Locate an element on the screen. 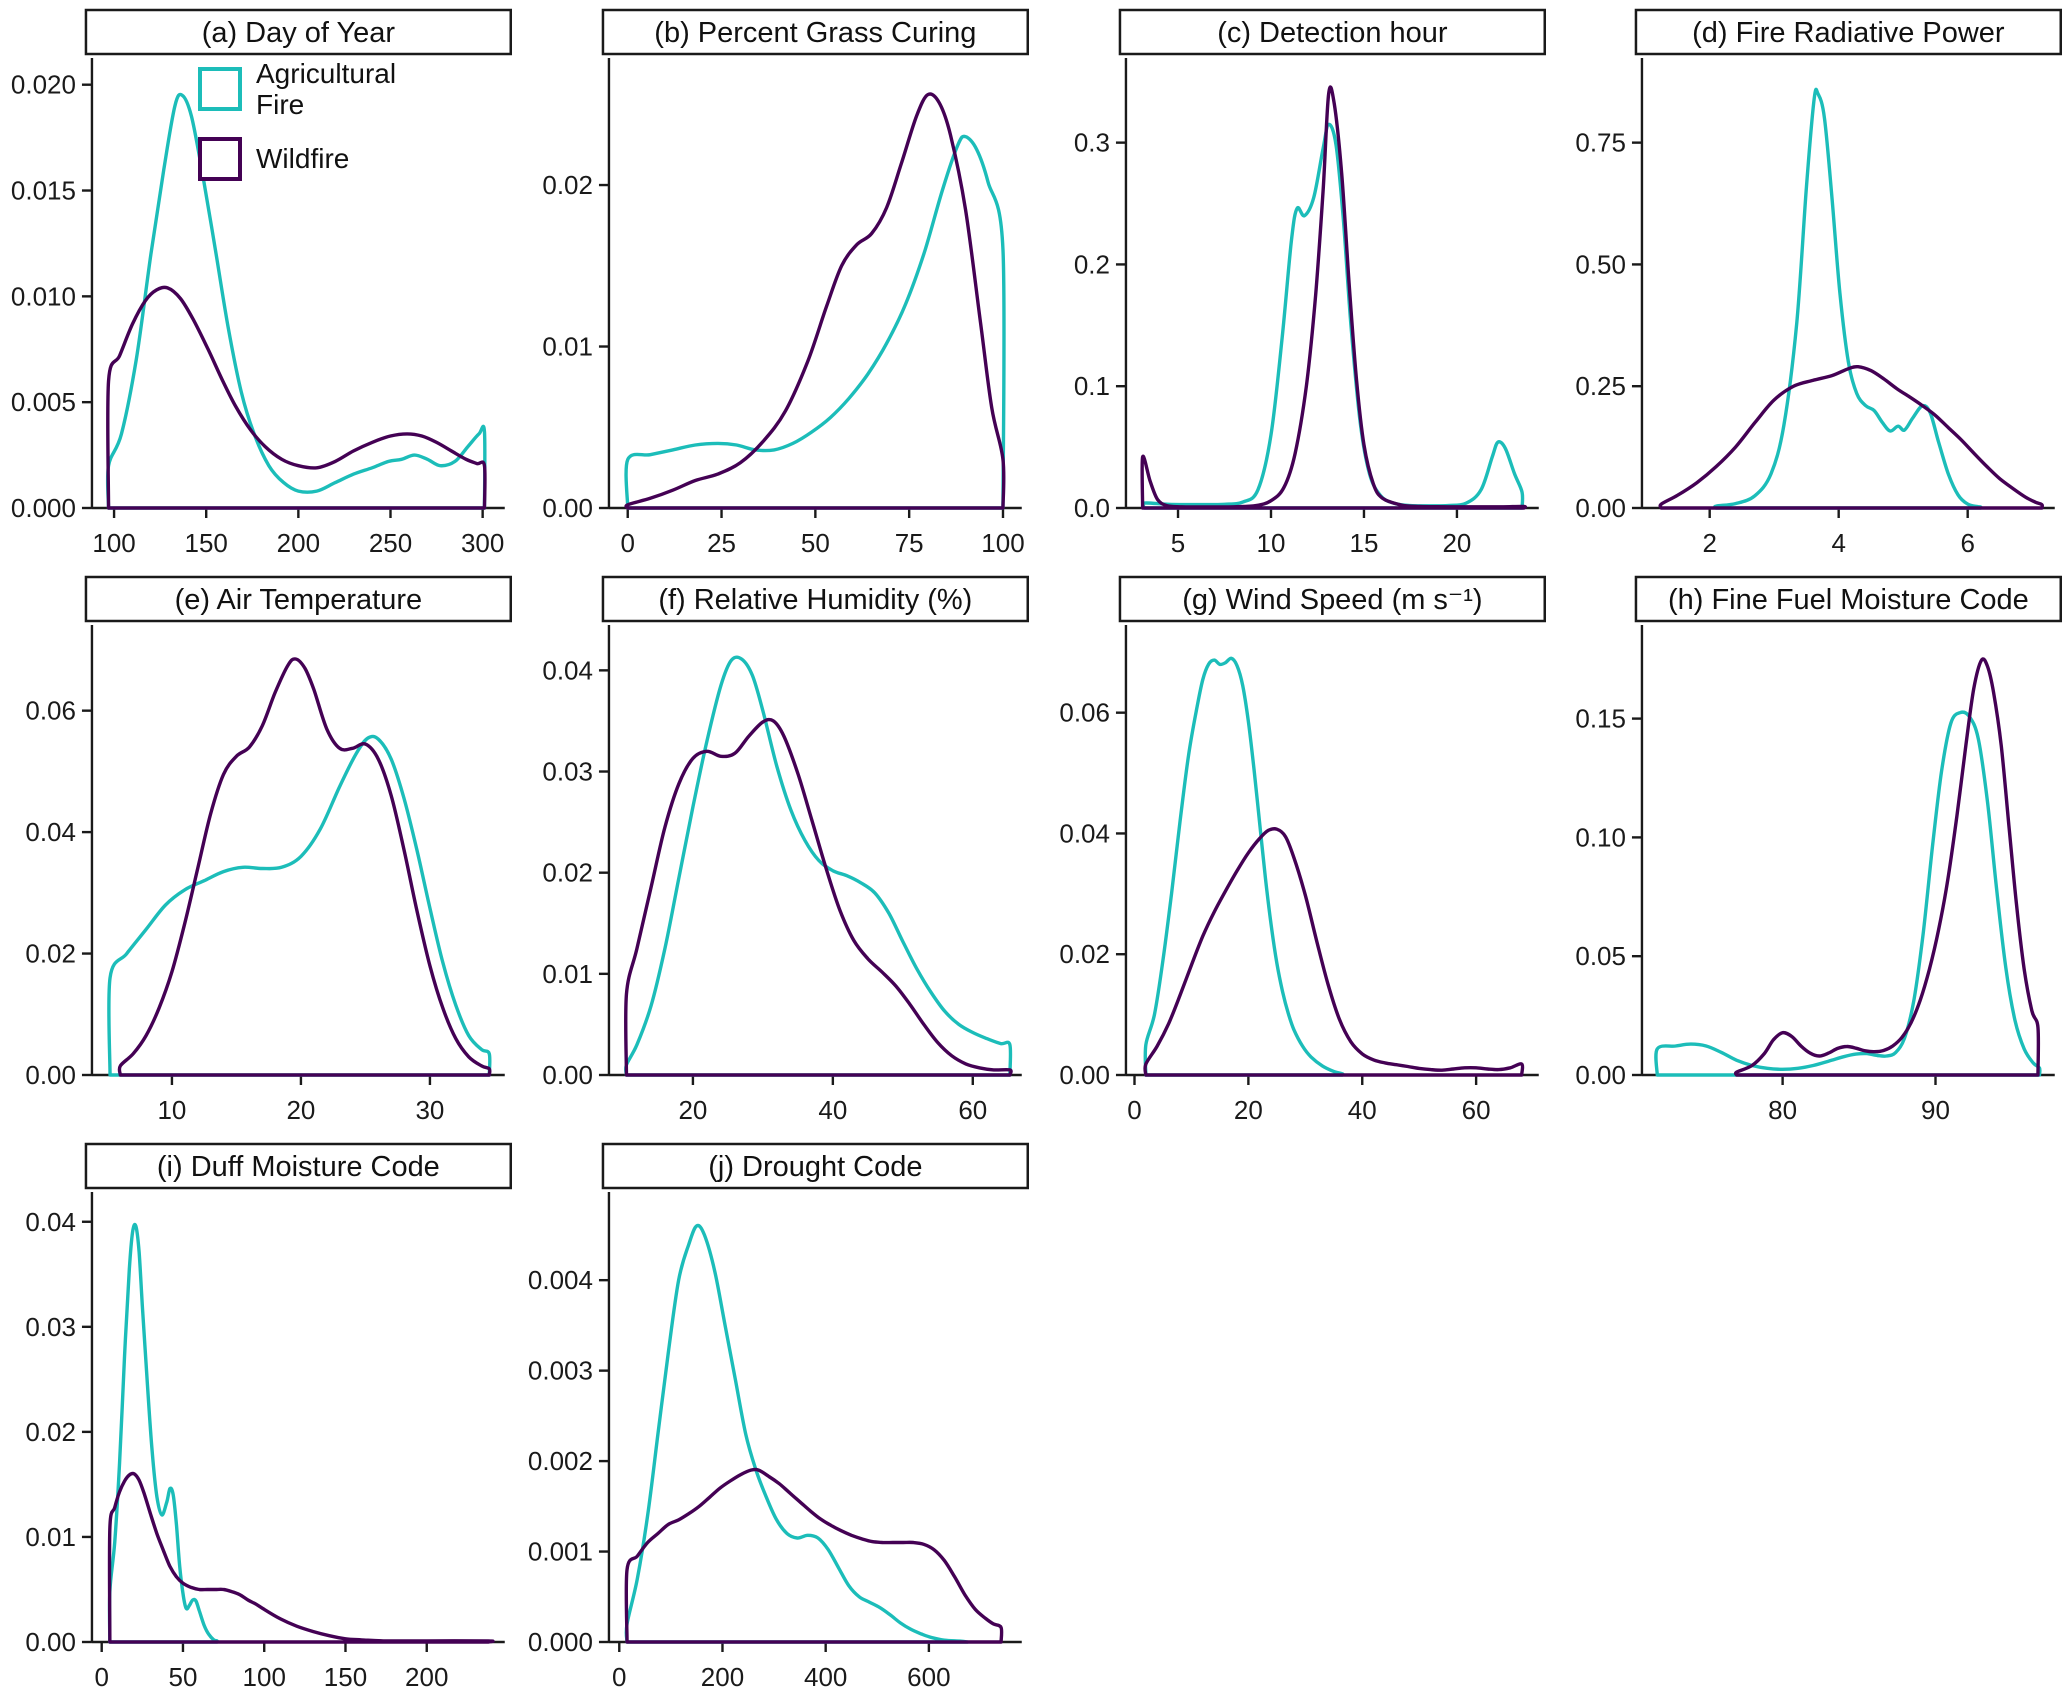 This screenshot has height=1701, width=2067. svg-text: 0.25 is located at coordinates (1601, 386).